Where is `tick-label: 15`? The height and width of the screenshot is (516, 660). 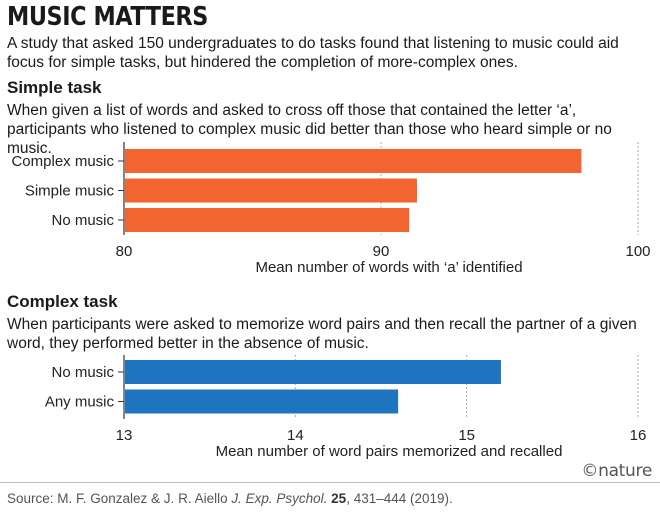 tick-label: 15 is located at coordinates (466, 435).